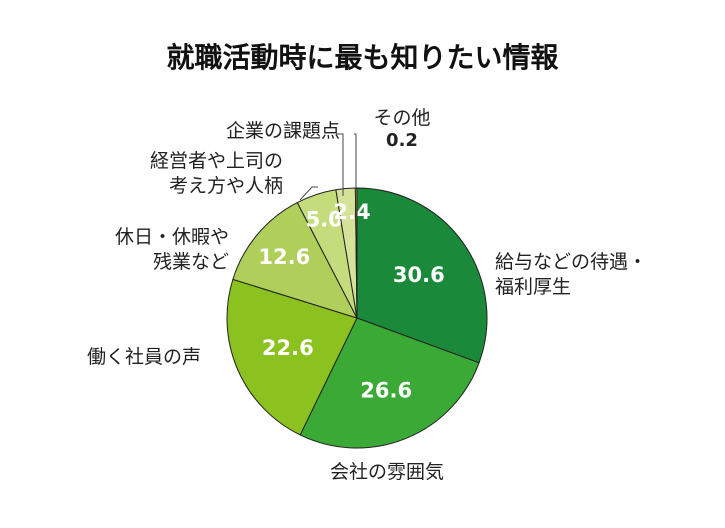 The height and width of the screenshot is (528, 725). What do you see at coordinates (402, 140) in the screenshot?
I see `value-label-6: 0.2` at bounding box center [402, 140].